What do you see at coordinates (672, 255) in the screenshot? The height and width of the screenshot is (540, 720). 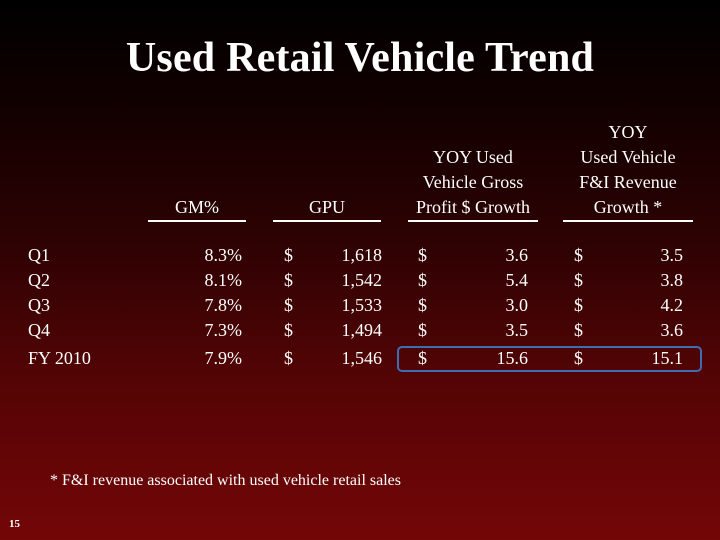 I see `yoy-fi-value: 3.5` at bounding box center [672, 255].